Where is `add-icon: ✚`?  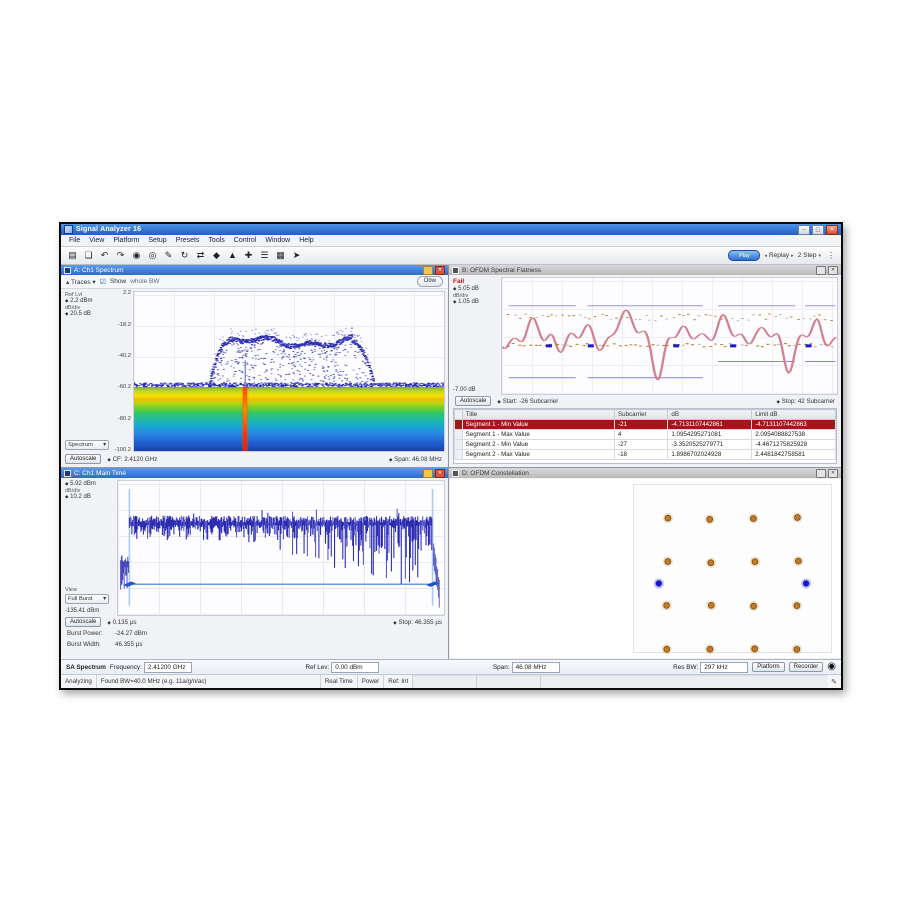 add-icon: ✚ is located at coordinates (248, 255).